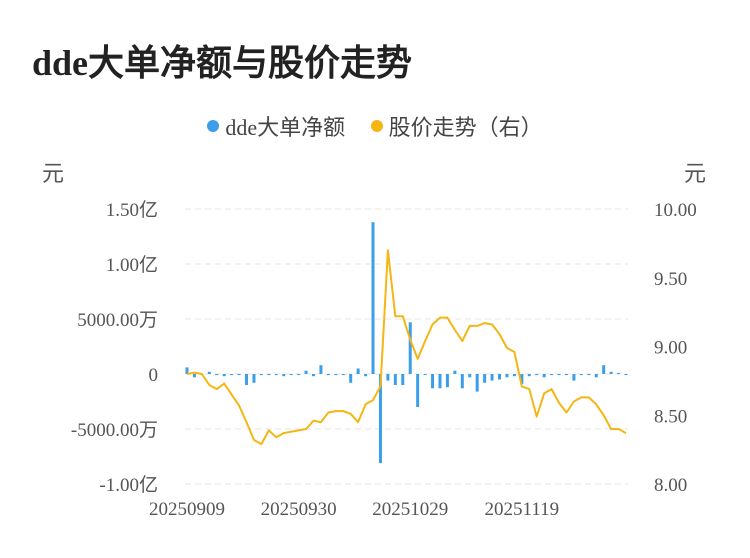  Describe the element at coordinates (410, 509) in the screenshot. I see `x-tick-label: 20251029` at that location.